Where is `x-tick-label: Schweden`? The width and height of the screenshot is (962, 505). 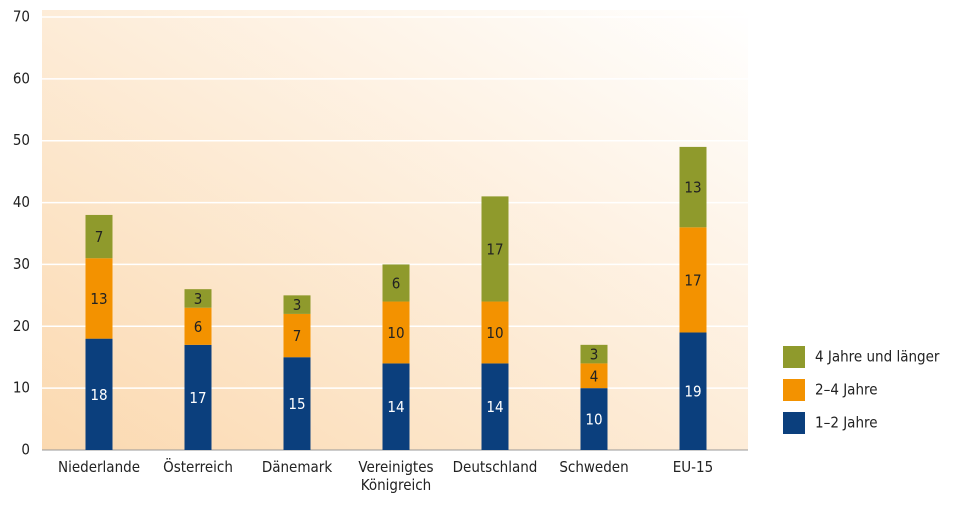 x-tick-label: Schweden is located at coordinates (594, 467).